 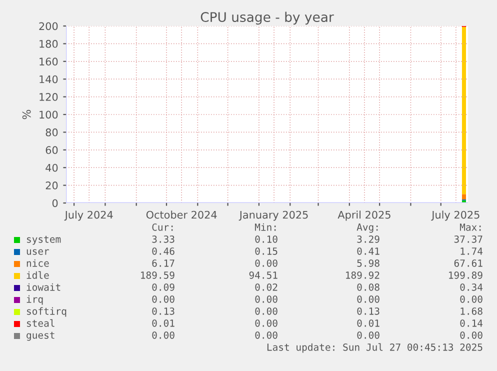 What do you see at coordinates (52, 132) in the screenshot?
I see `y-tick-label: 80` at bounding box center [52, 132].